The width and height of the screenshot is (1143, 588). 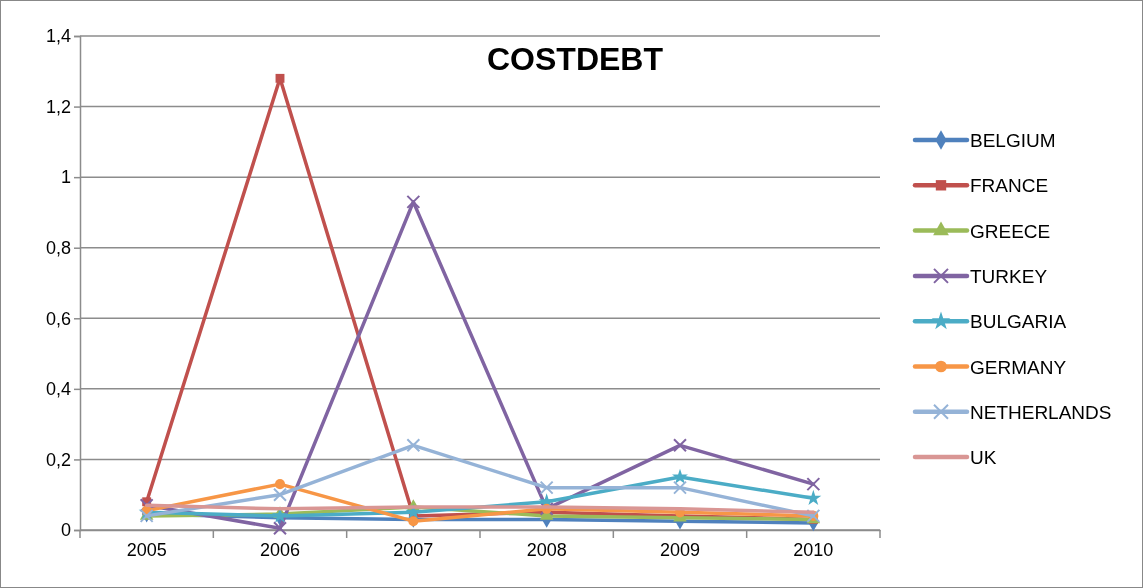 What do you see at coordinates (546, 550) in the screenshot?
I see `x-tick-label: 2008` at bounding box center [546, 550].